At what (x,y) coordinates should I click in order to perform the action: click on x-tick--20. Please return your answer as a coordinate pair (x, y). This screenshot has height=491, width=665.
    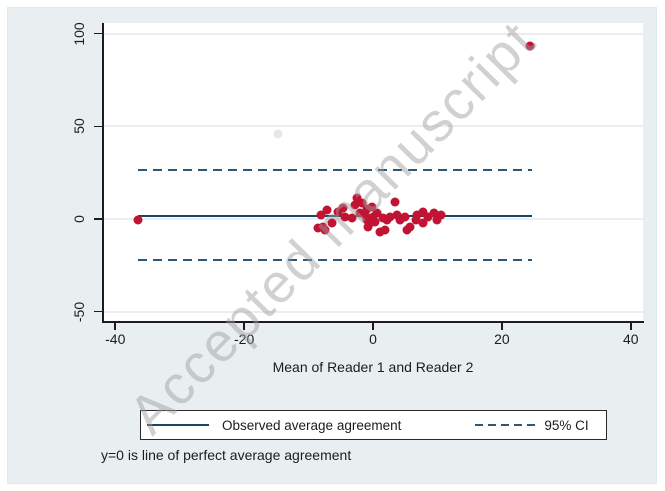
    Looking at the image, I should click on (244, 326).